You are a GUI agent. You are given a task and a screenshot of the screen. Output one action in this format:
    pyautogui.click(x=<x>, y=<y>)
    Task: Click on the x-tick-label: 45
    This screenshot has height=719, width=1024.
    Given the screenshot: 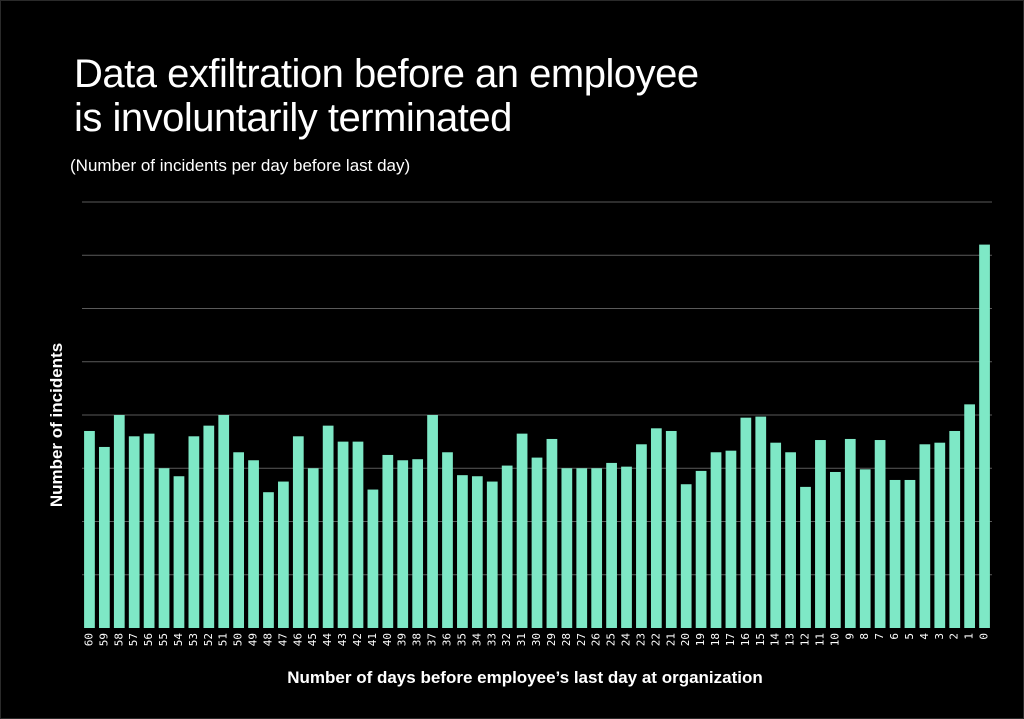 What is the action you would take?
    pyautogui.click(x=312, y=639)
    